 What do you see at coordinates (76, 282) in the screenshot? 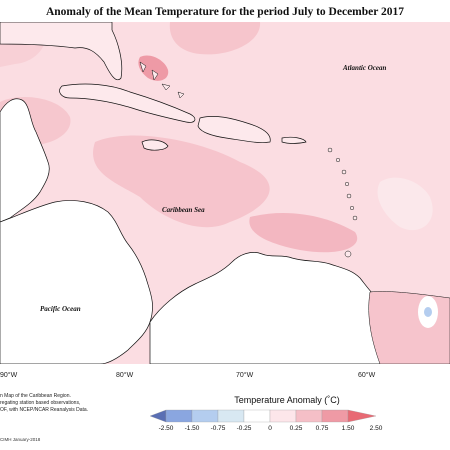
I see `central-america-landmass` at bounding box center [76, 282].